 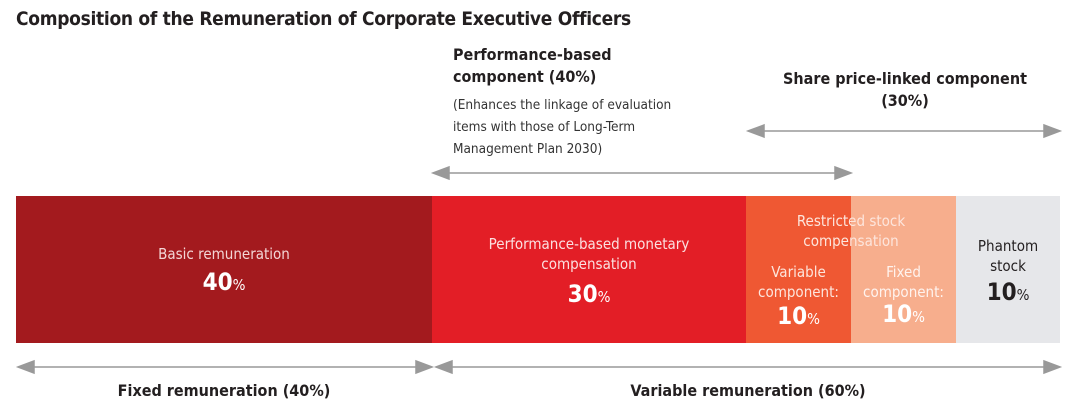 What do you see at coordinates (798, 316) in the screenshot?
I see `variable-component-value: 10%` at bounding box center [798, 316].